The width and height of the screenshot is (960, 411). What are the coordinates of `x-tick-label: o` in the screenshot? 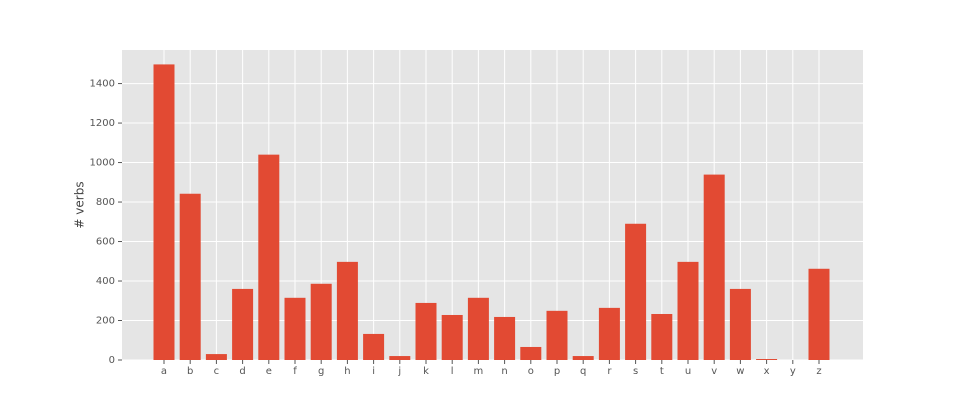 It's located at (531, 371).